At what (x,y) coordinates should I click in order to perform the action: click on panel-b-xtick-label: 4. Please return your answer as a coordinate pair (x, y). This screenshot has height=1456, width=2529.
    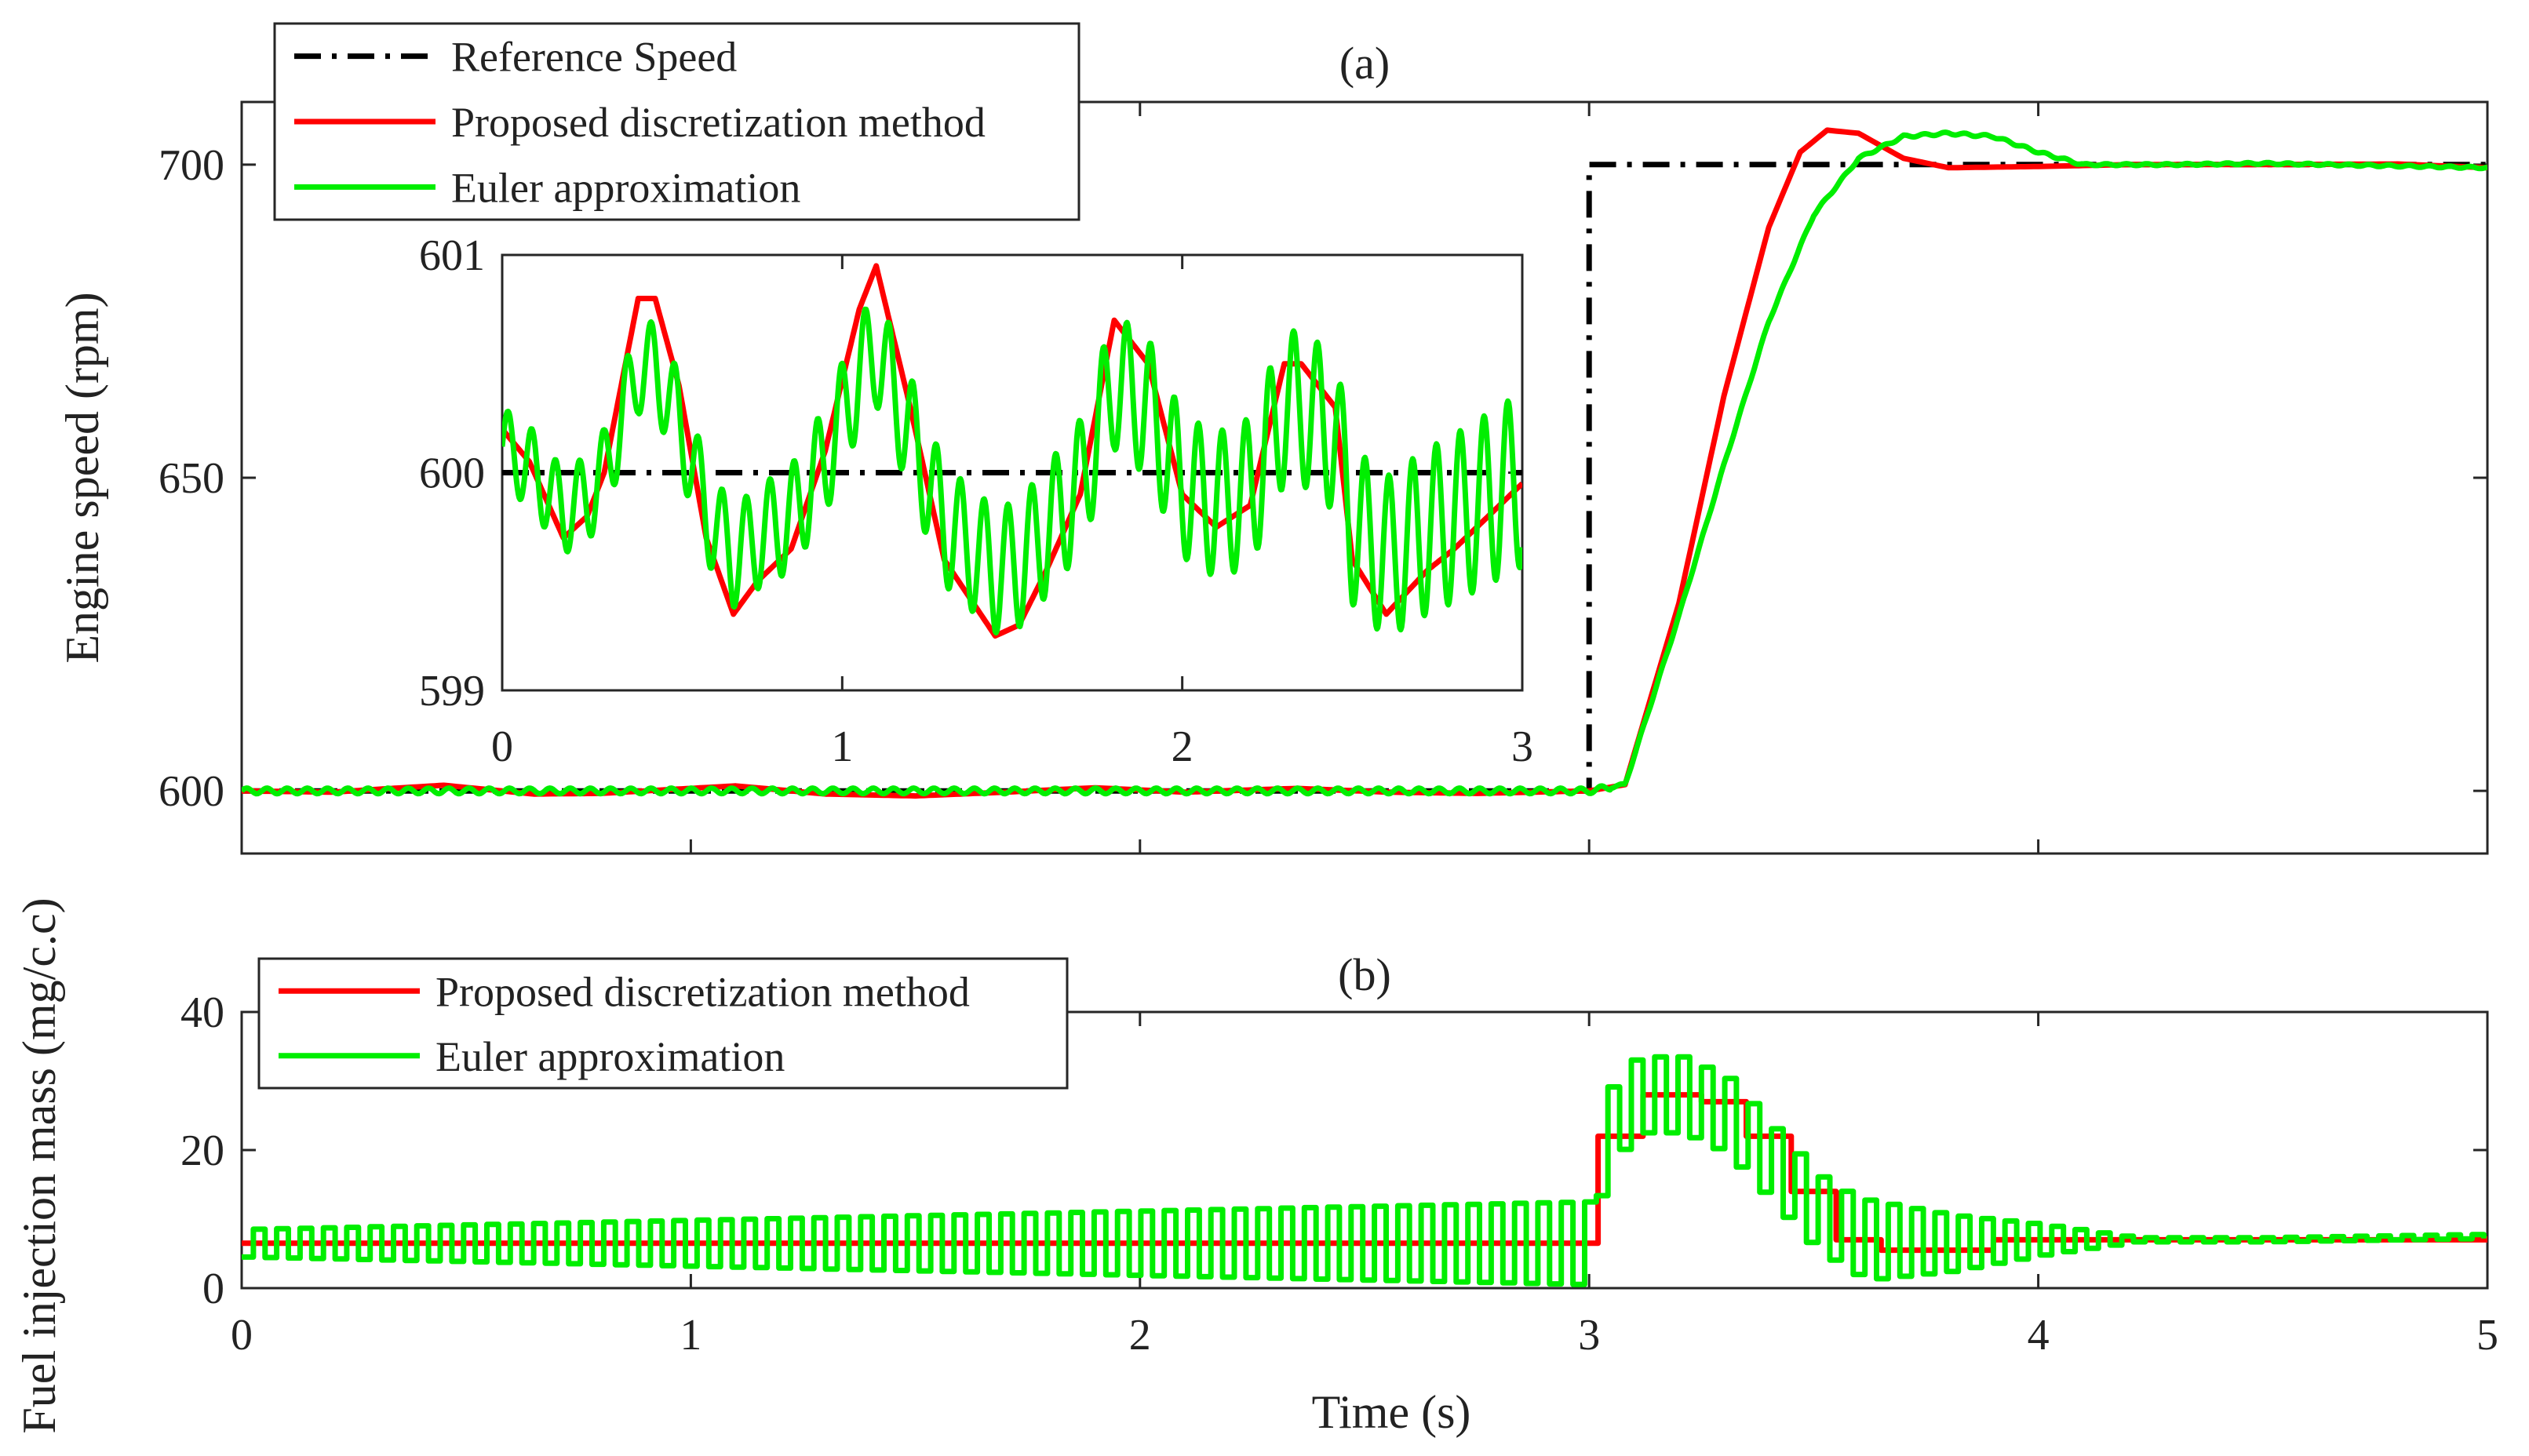
    Looking at the image, I should click on (2039, 1335).